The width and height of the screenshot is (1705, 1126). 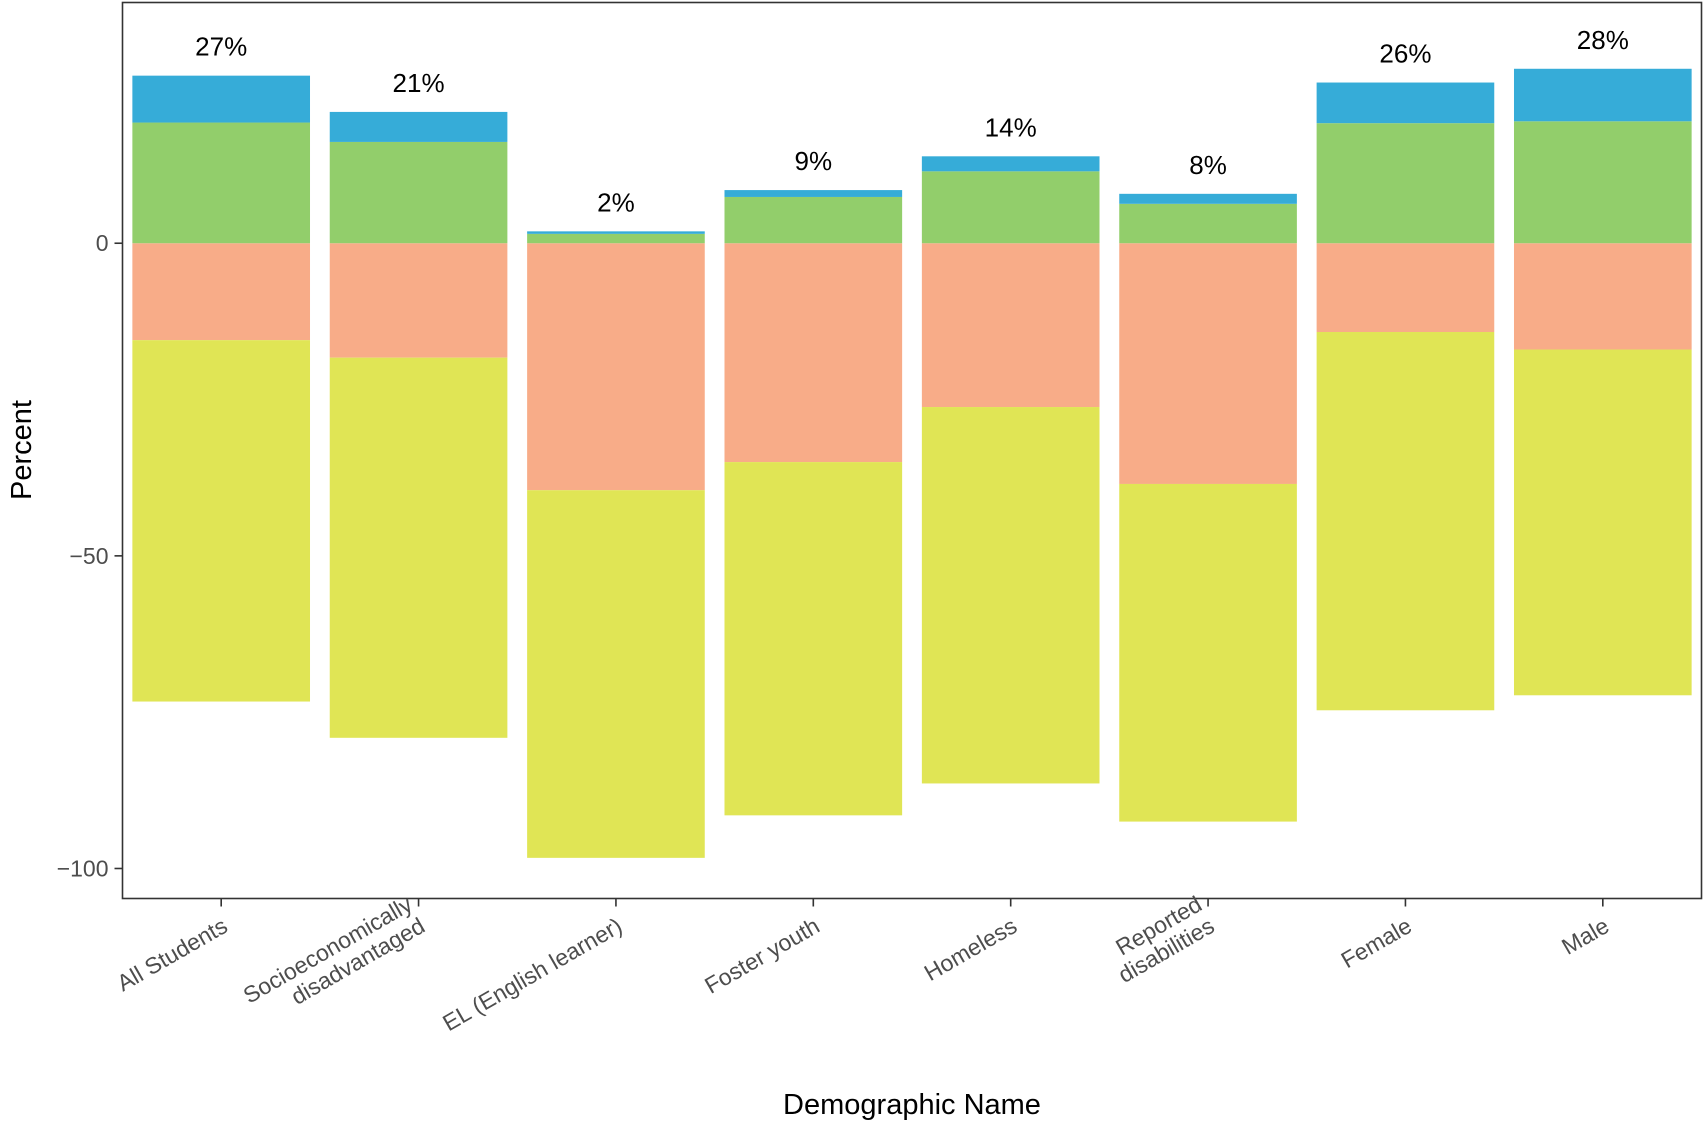 I want to click on data-label: 8%, so click(x=1208, y=165).